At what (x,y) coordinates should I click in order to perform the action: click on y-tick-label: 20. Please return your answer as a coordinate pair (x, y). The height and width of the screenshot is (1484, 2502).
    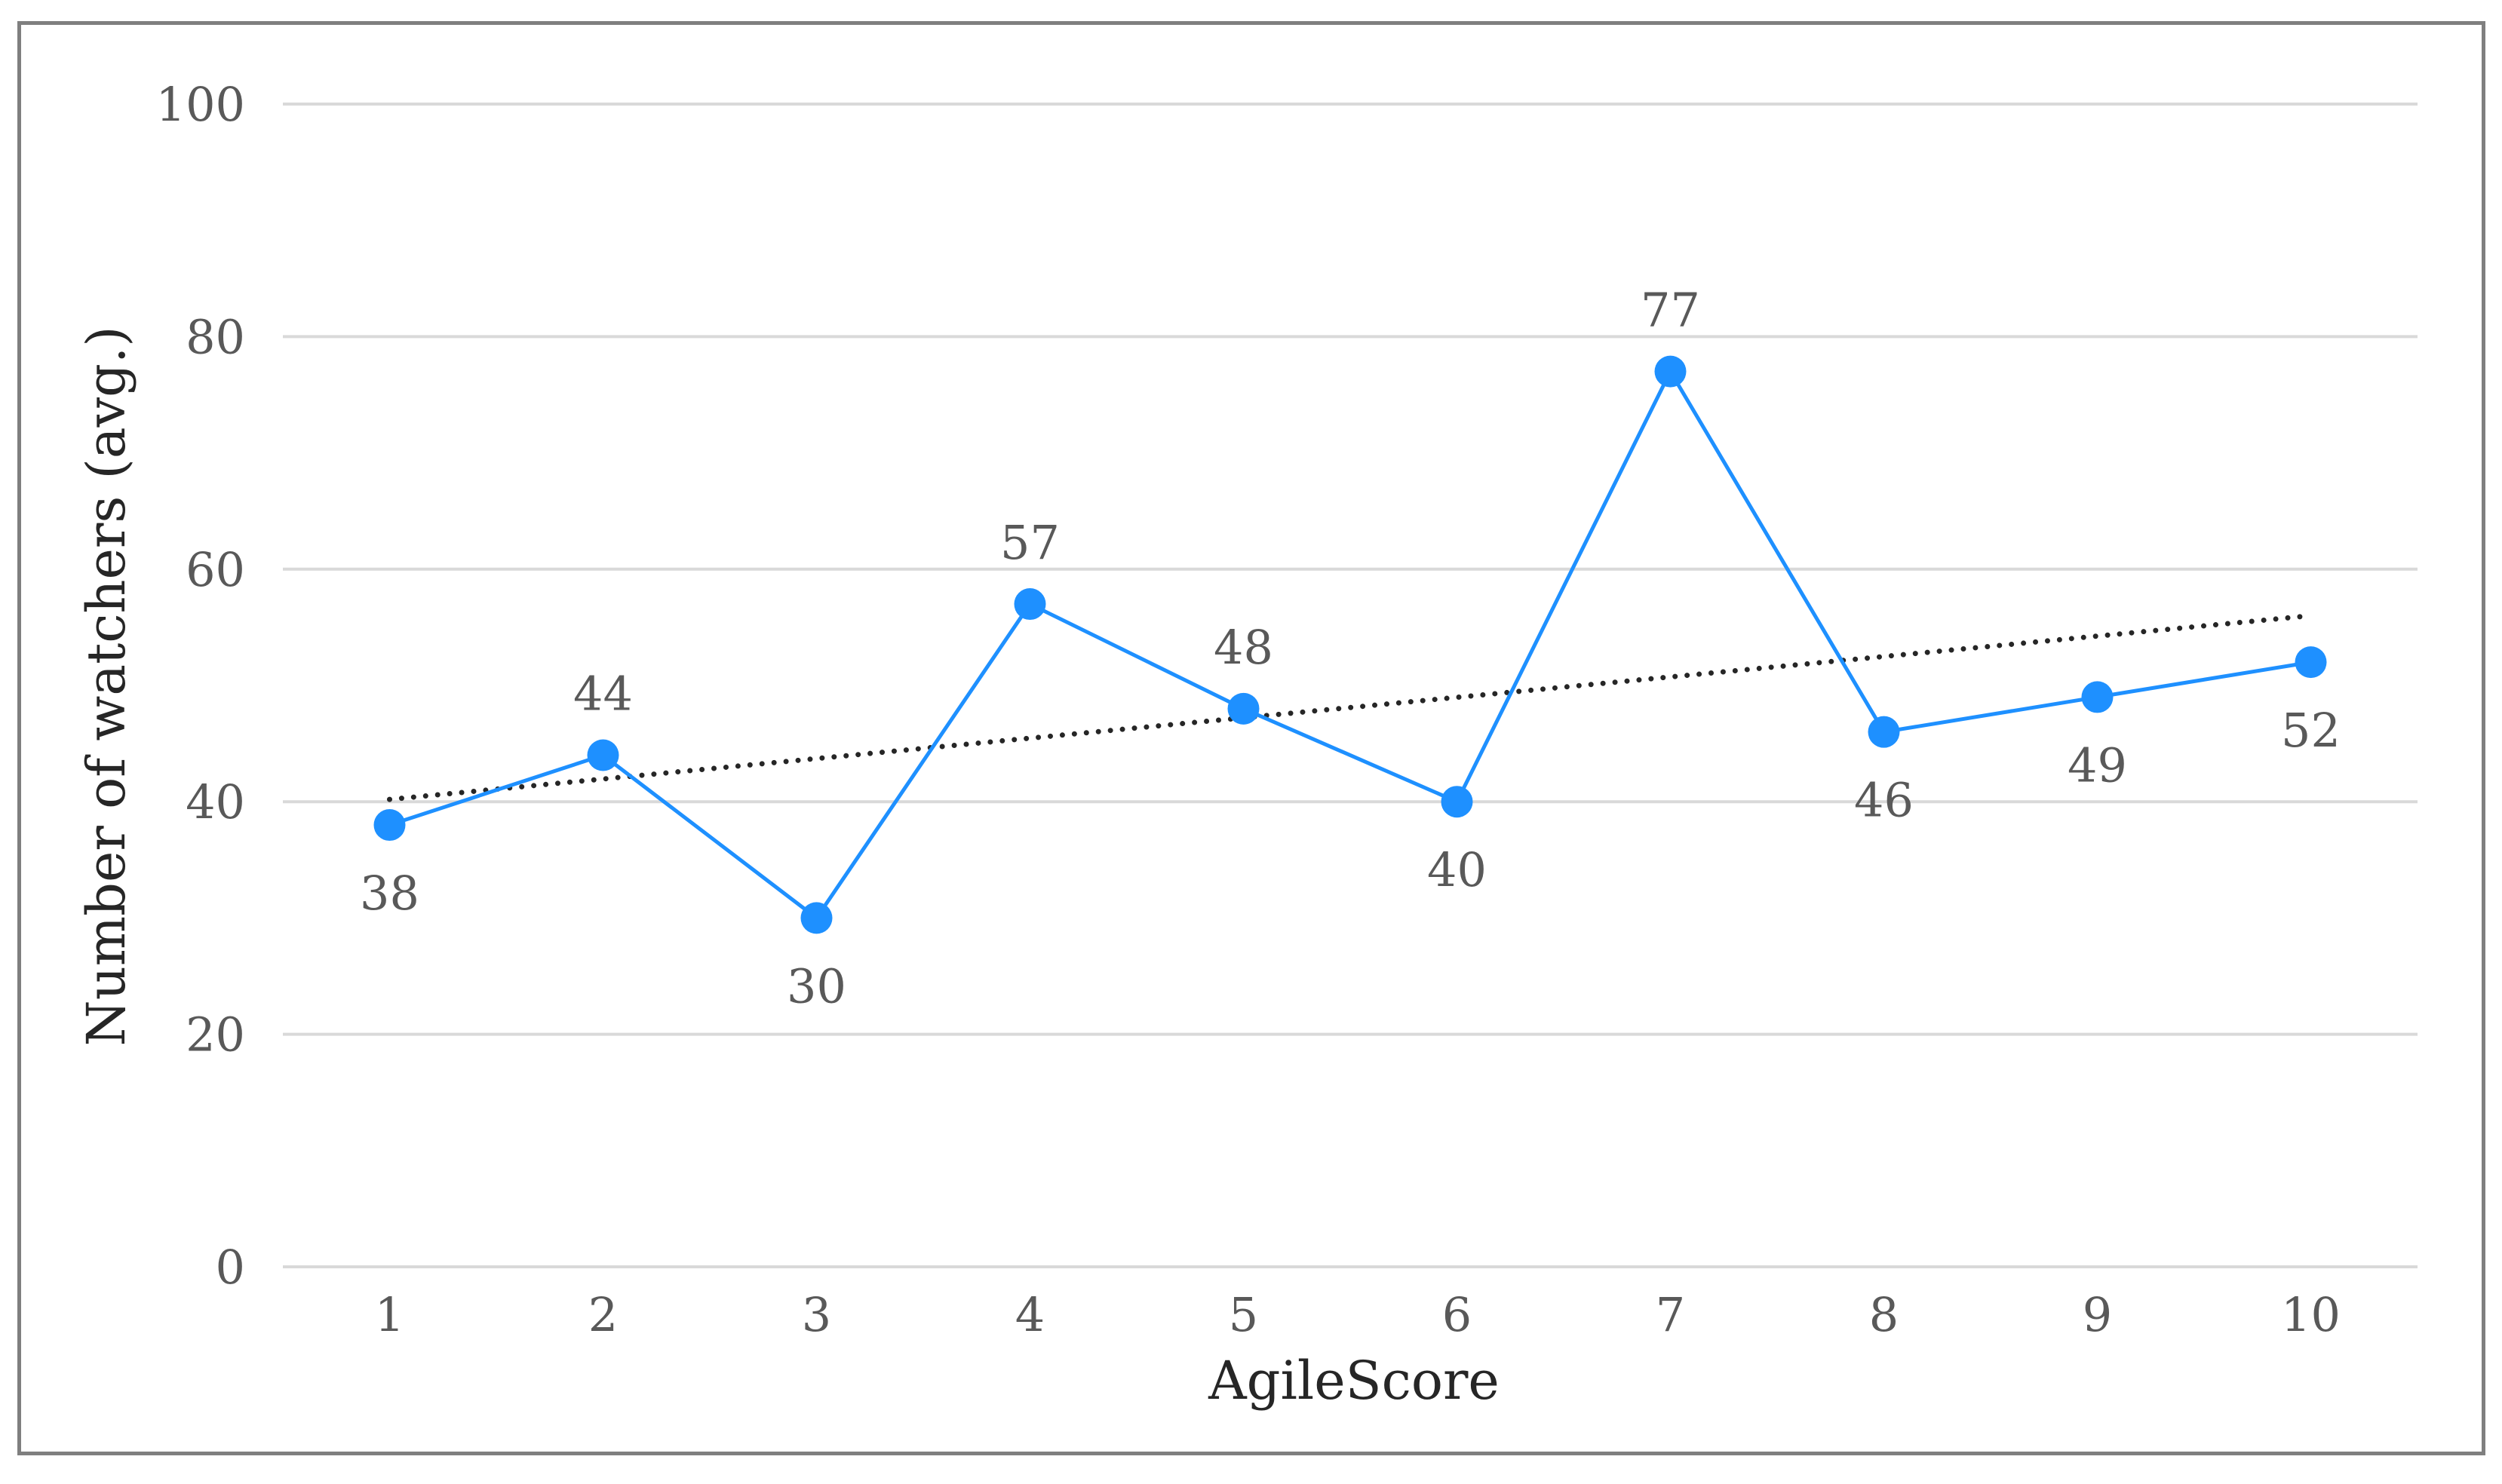
    Looking at the image, I should click on (215, 1034).